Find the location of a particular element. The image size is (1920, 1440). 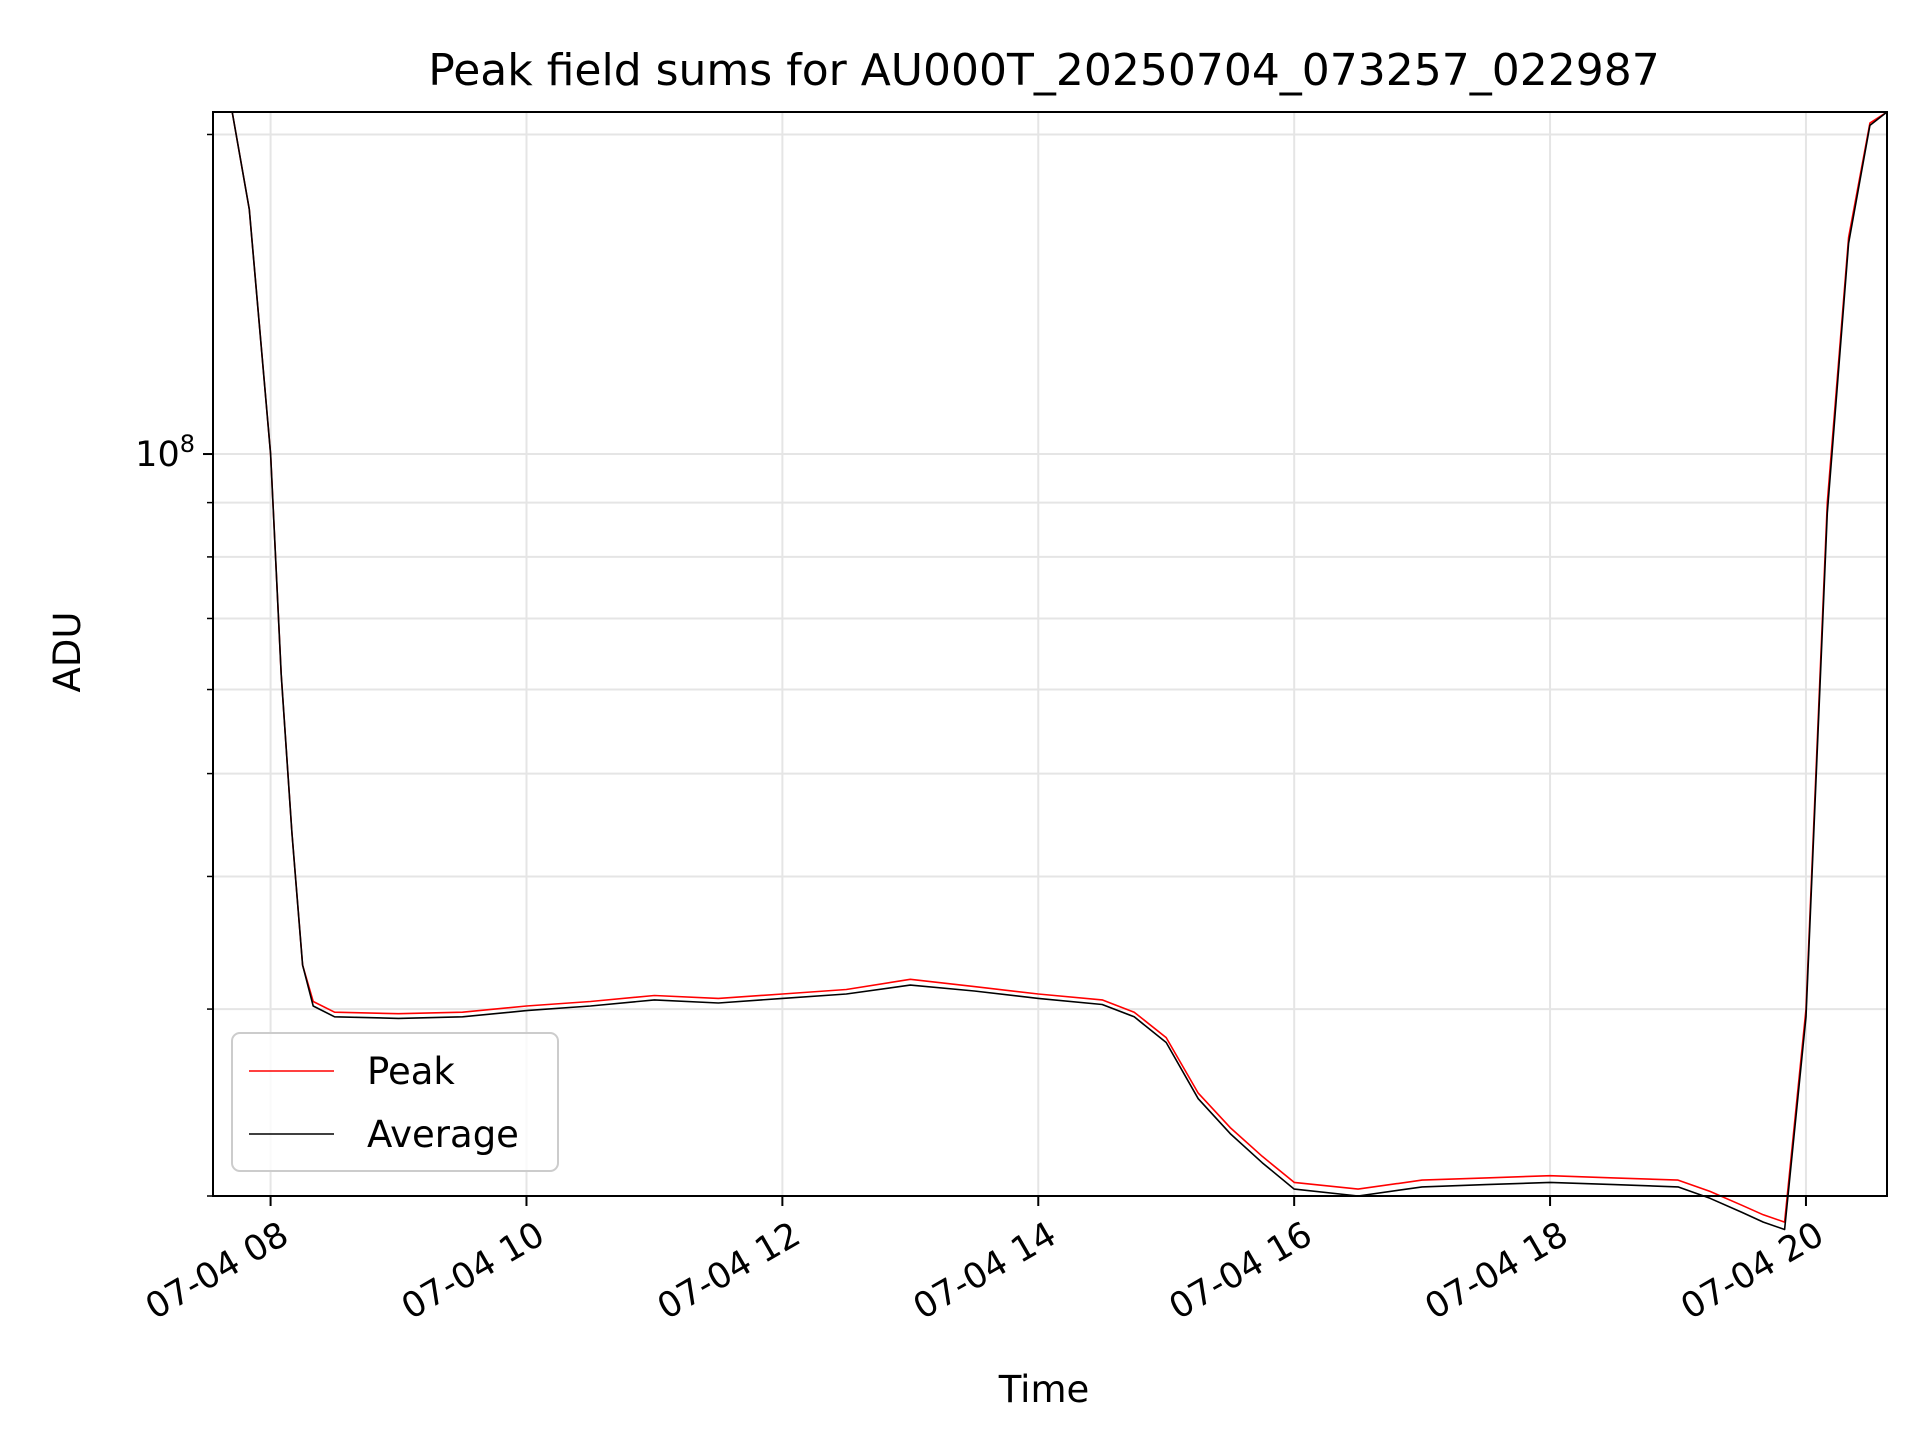

legend-box is located at coordinates (395, 1102).